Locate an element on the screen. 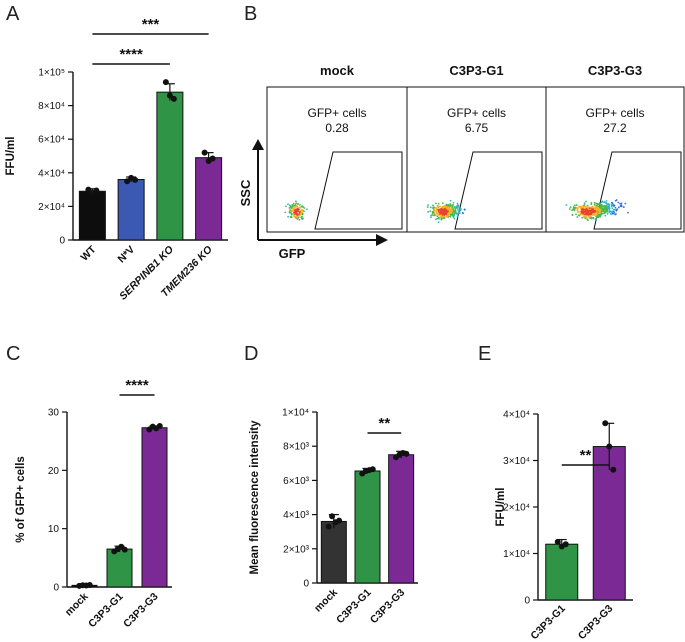  y-tick-label-a: 8×10⁴ is located at coordinates (51, 106).